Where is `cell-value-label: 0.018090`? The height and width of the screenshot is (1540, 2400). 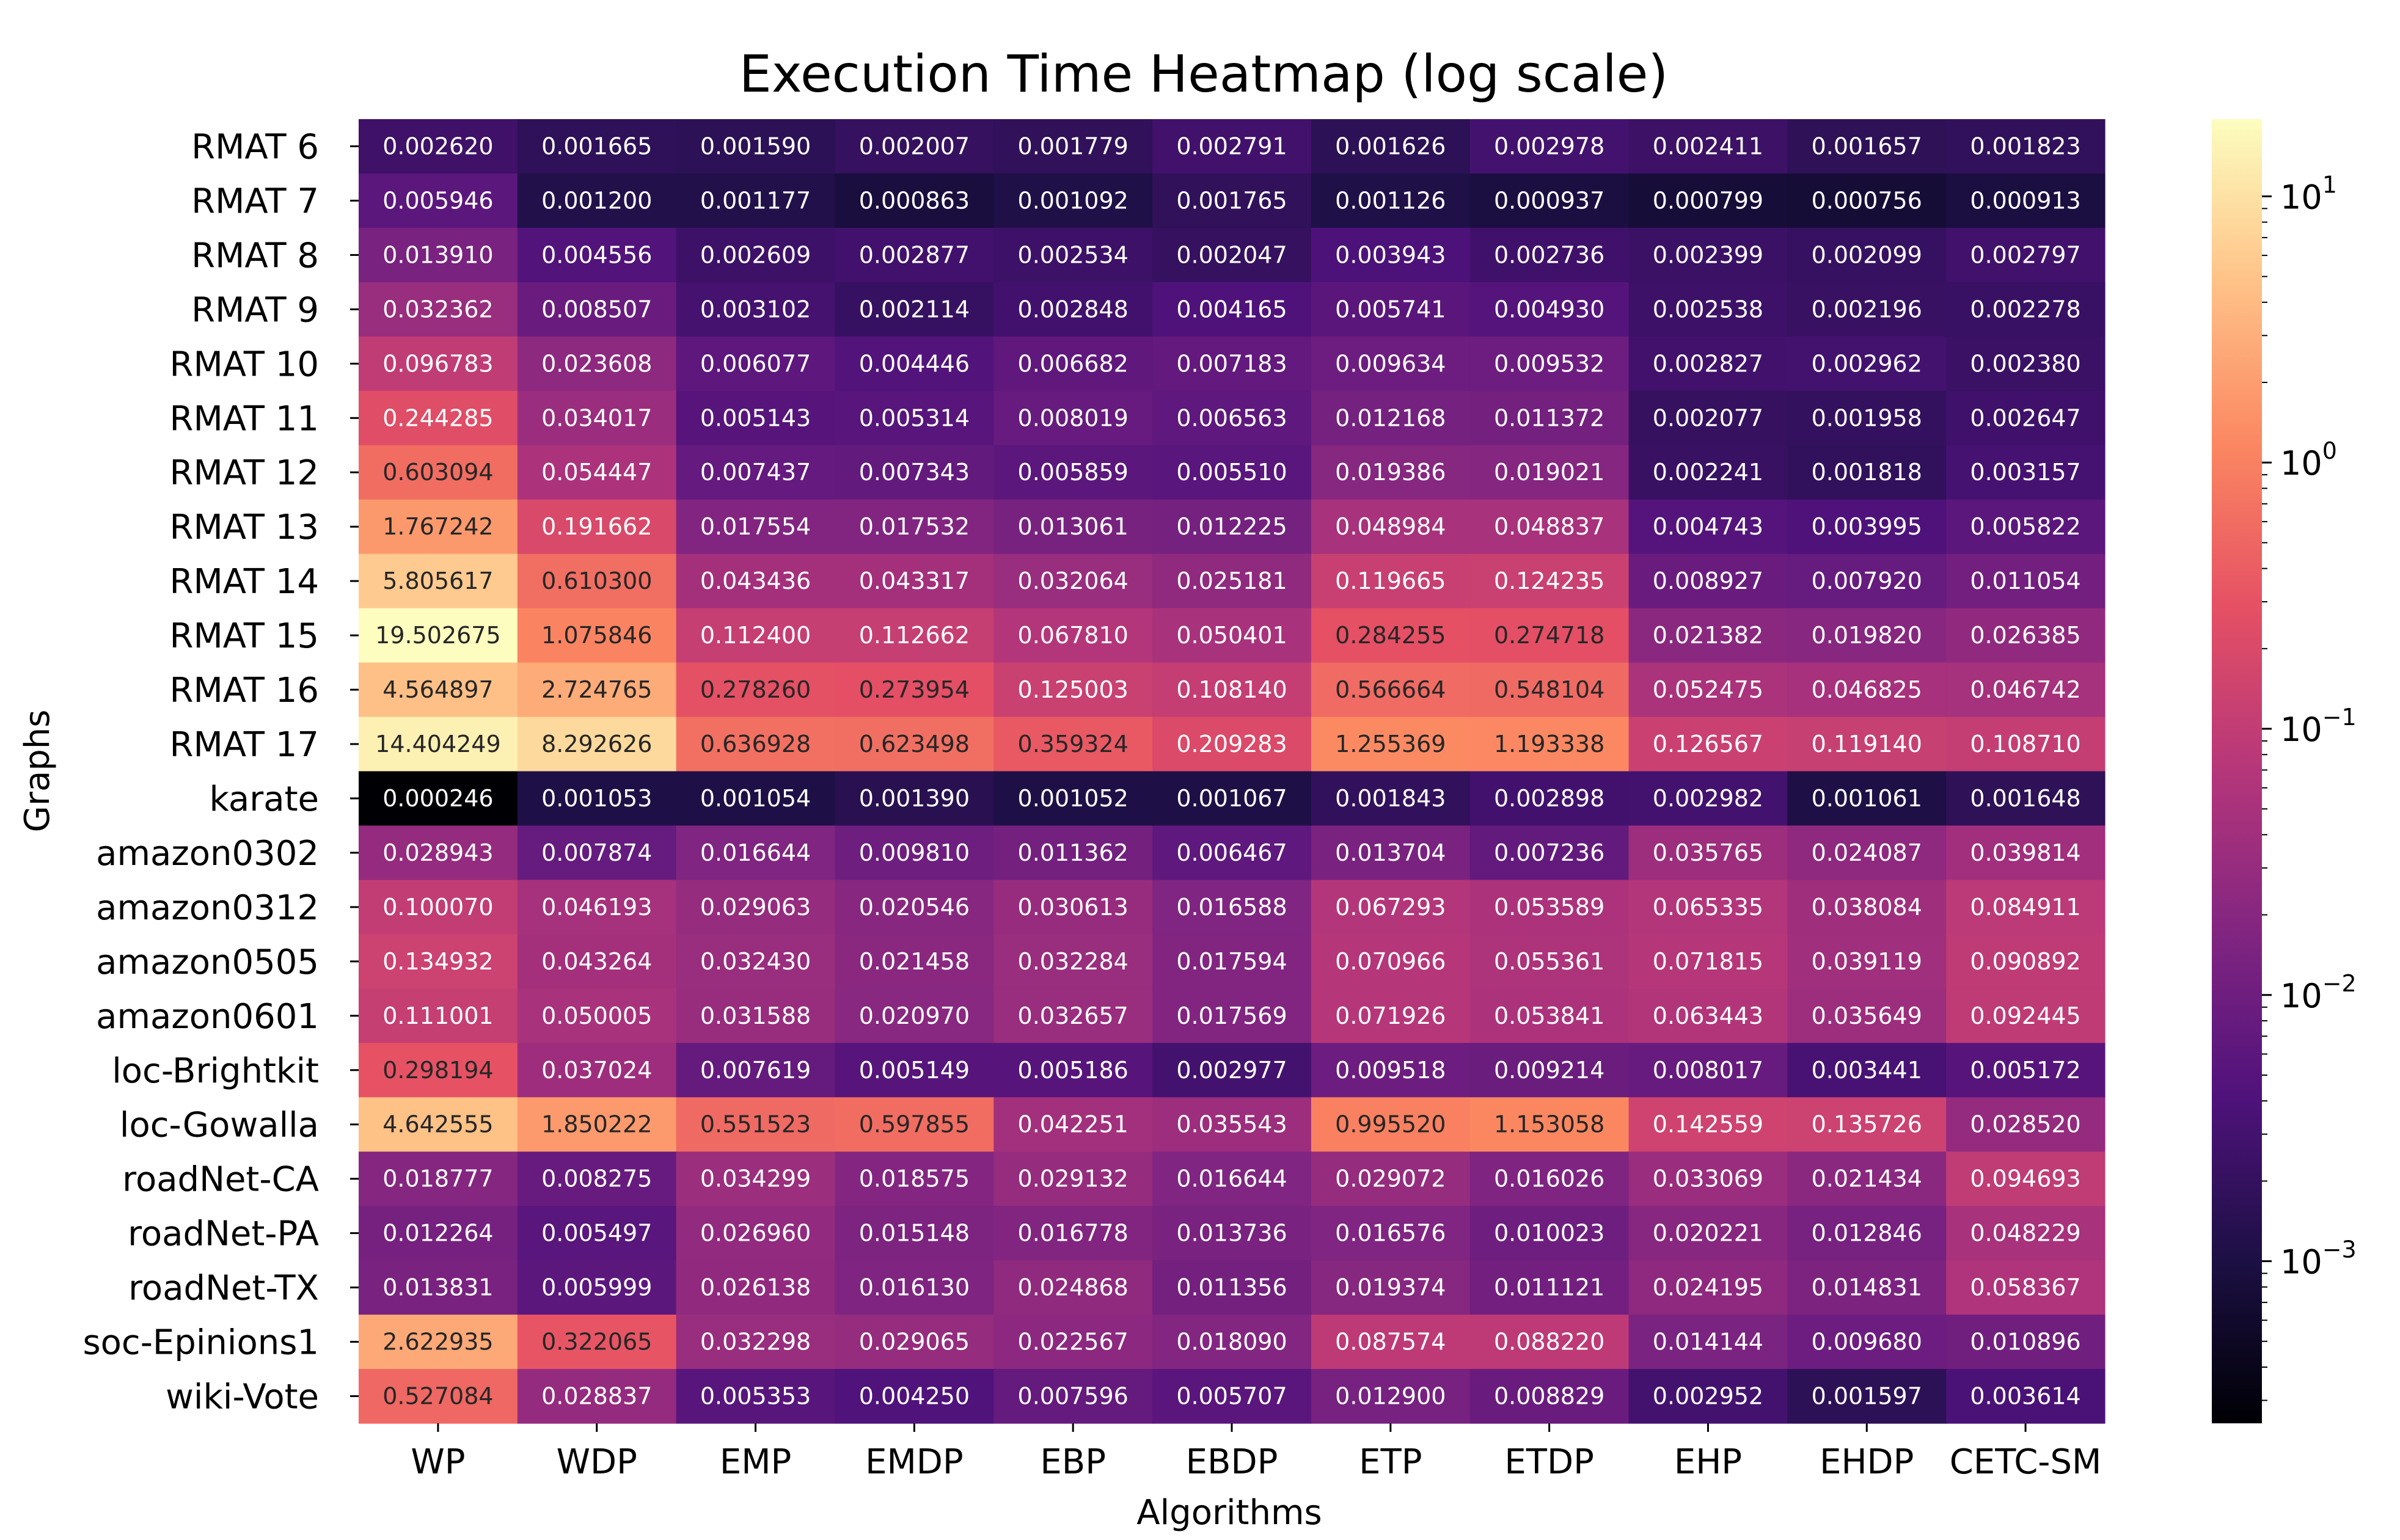
cell-value-label: 0.018090 is located at coordinates (1232, 1342).